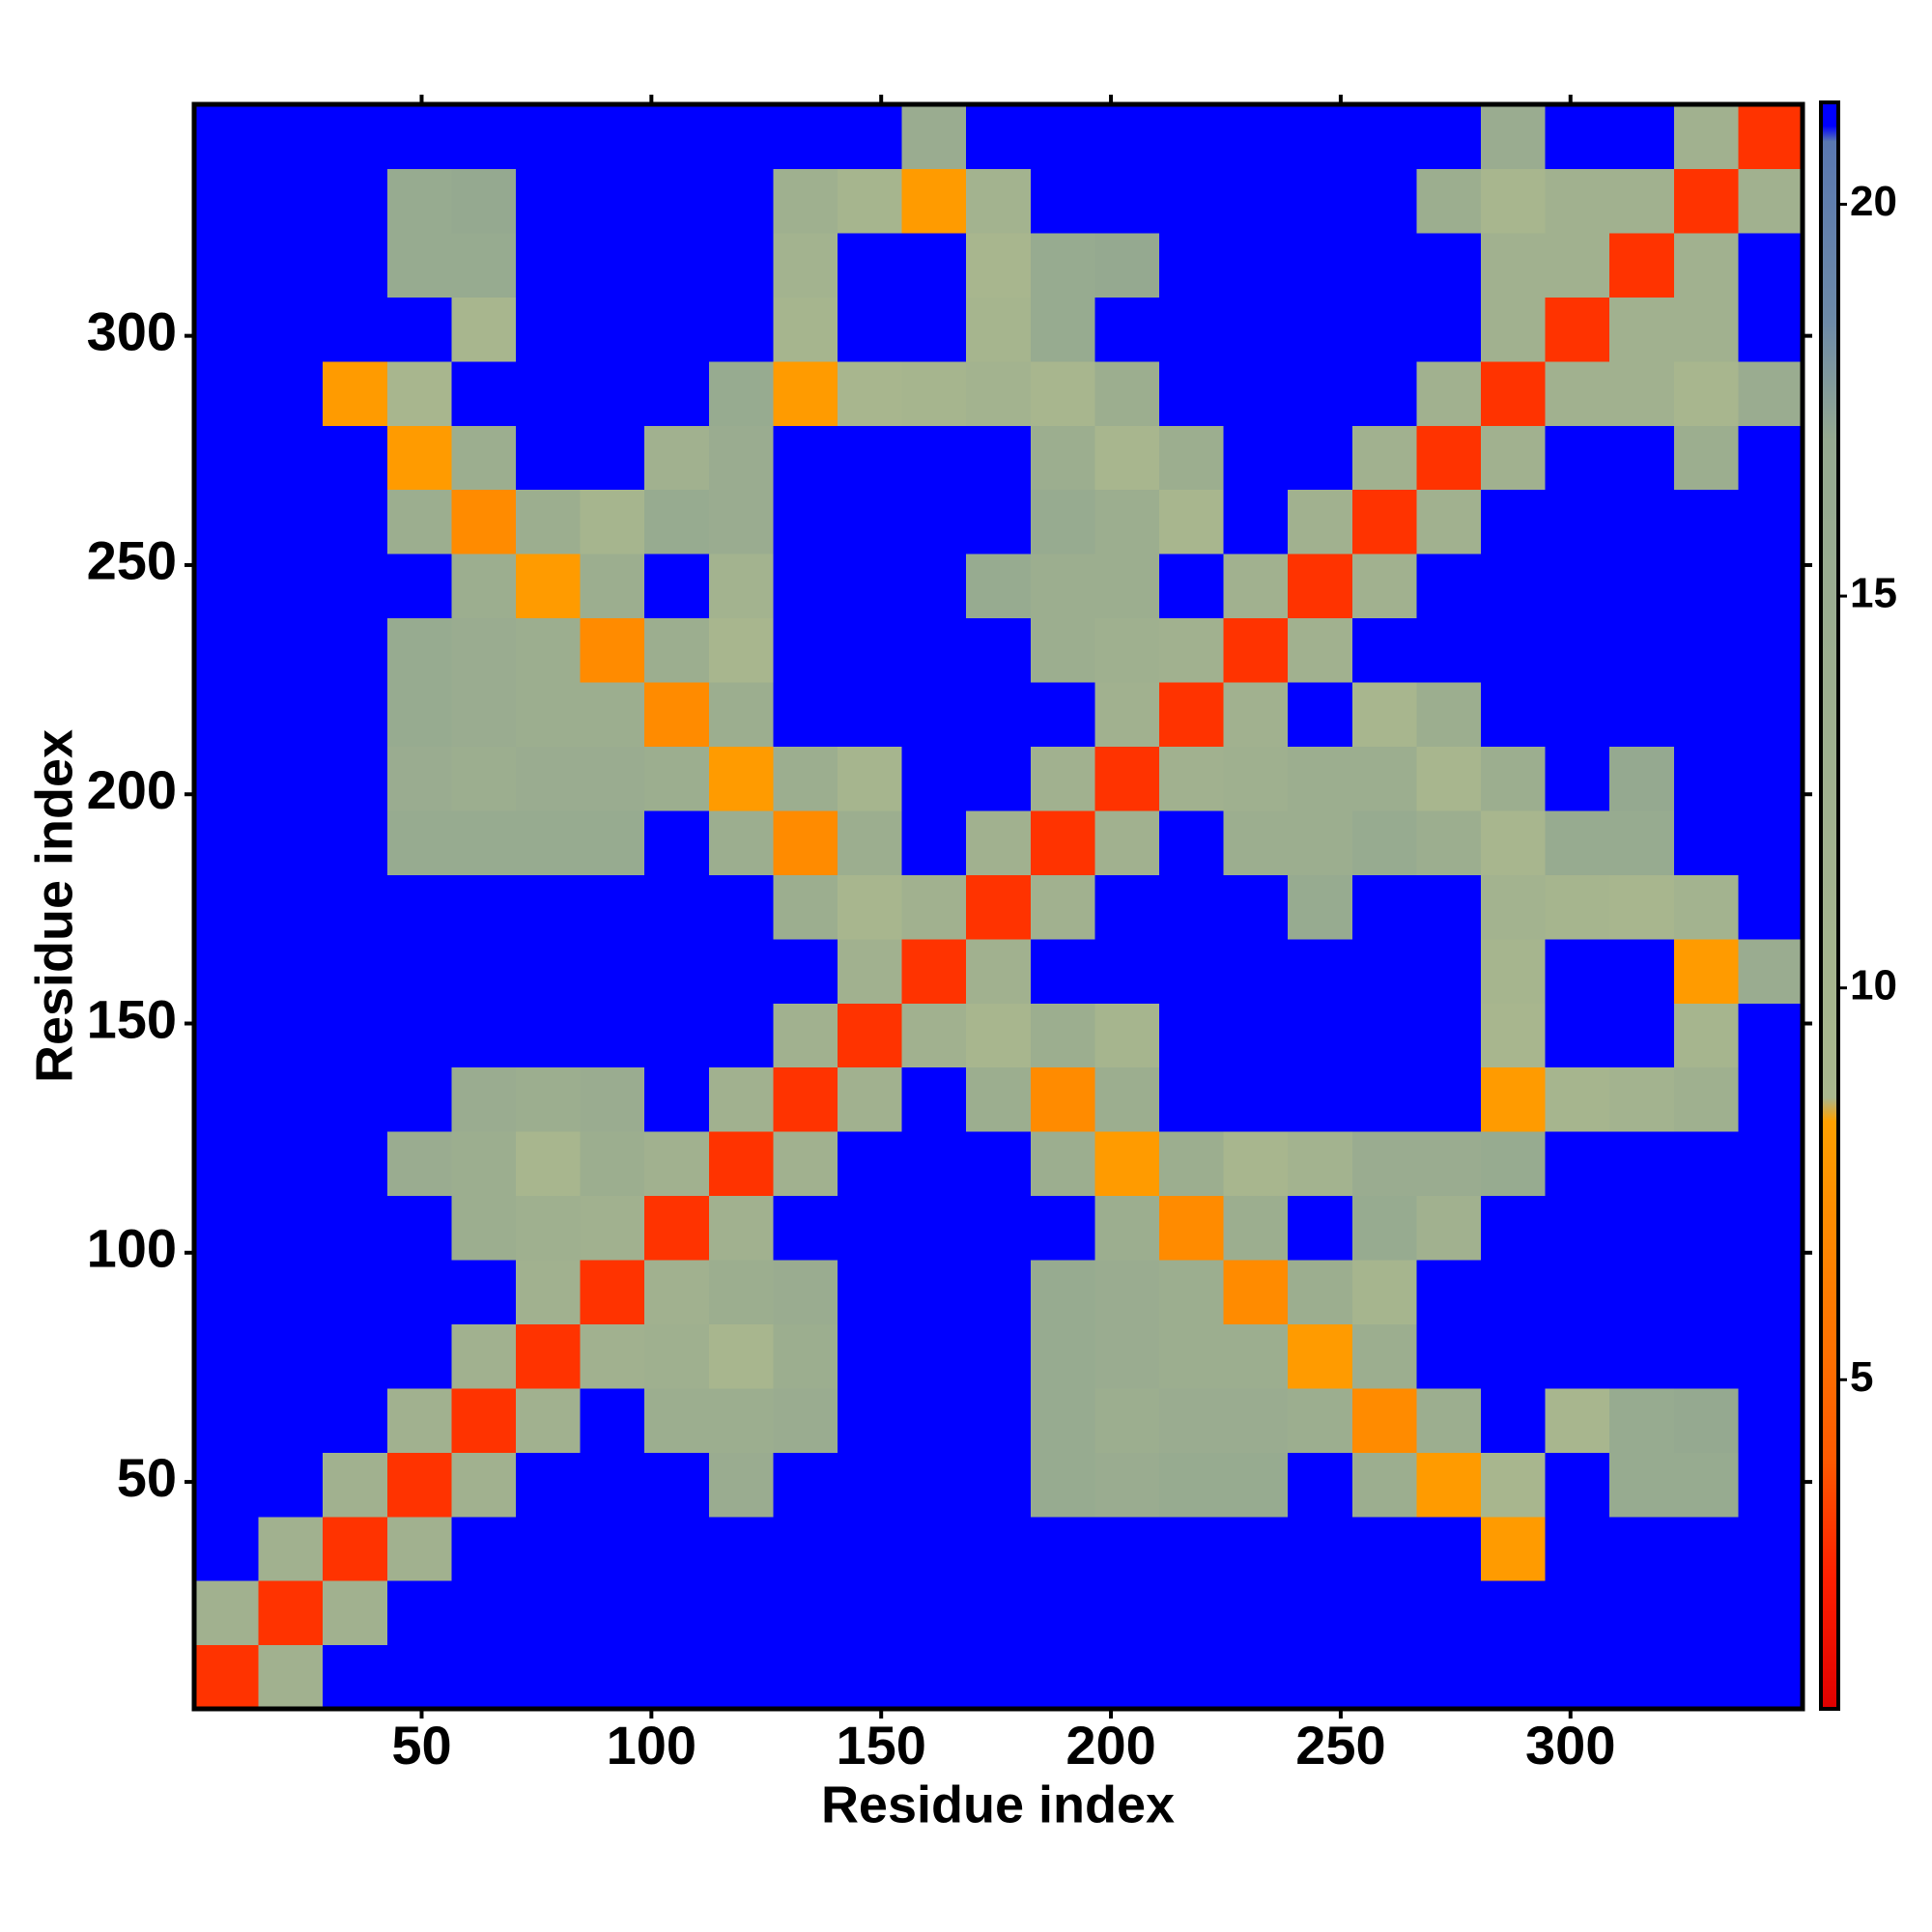  Describe the element at coordinates (132, 789) in the screenshot. I see `y-tick-label: 200` at that location.